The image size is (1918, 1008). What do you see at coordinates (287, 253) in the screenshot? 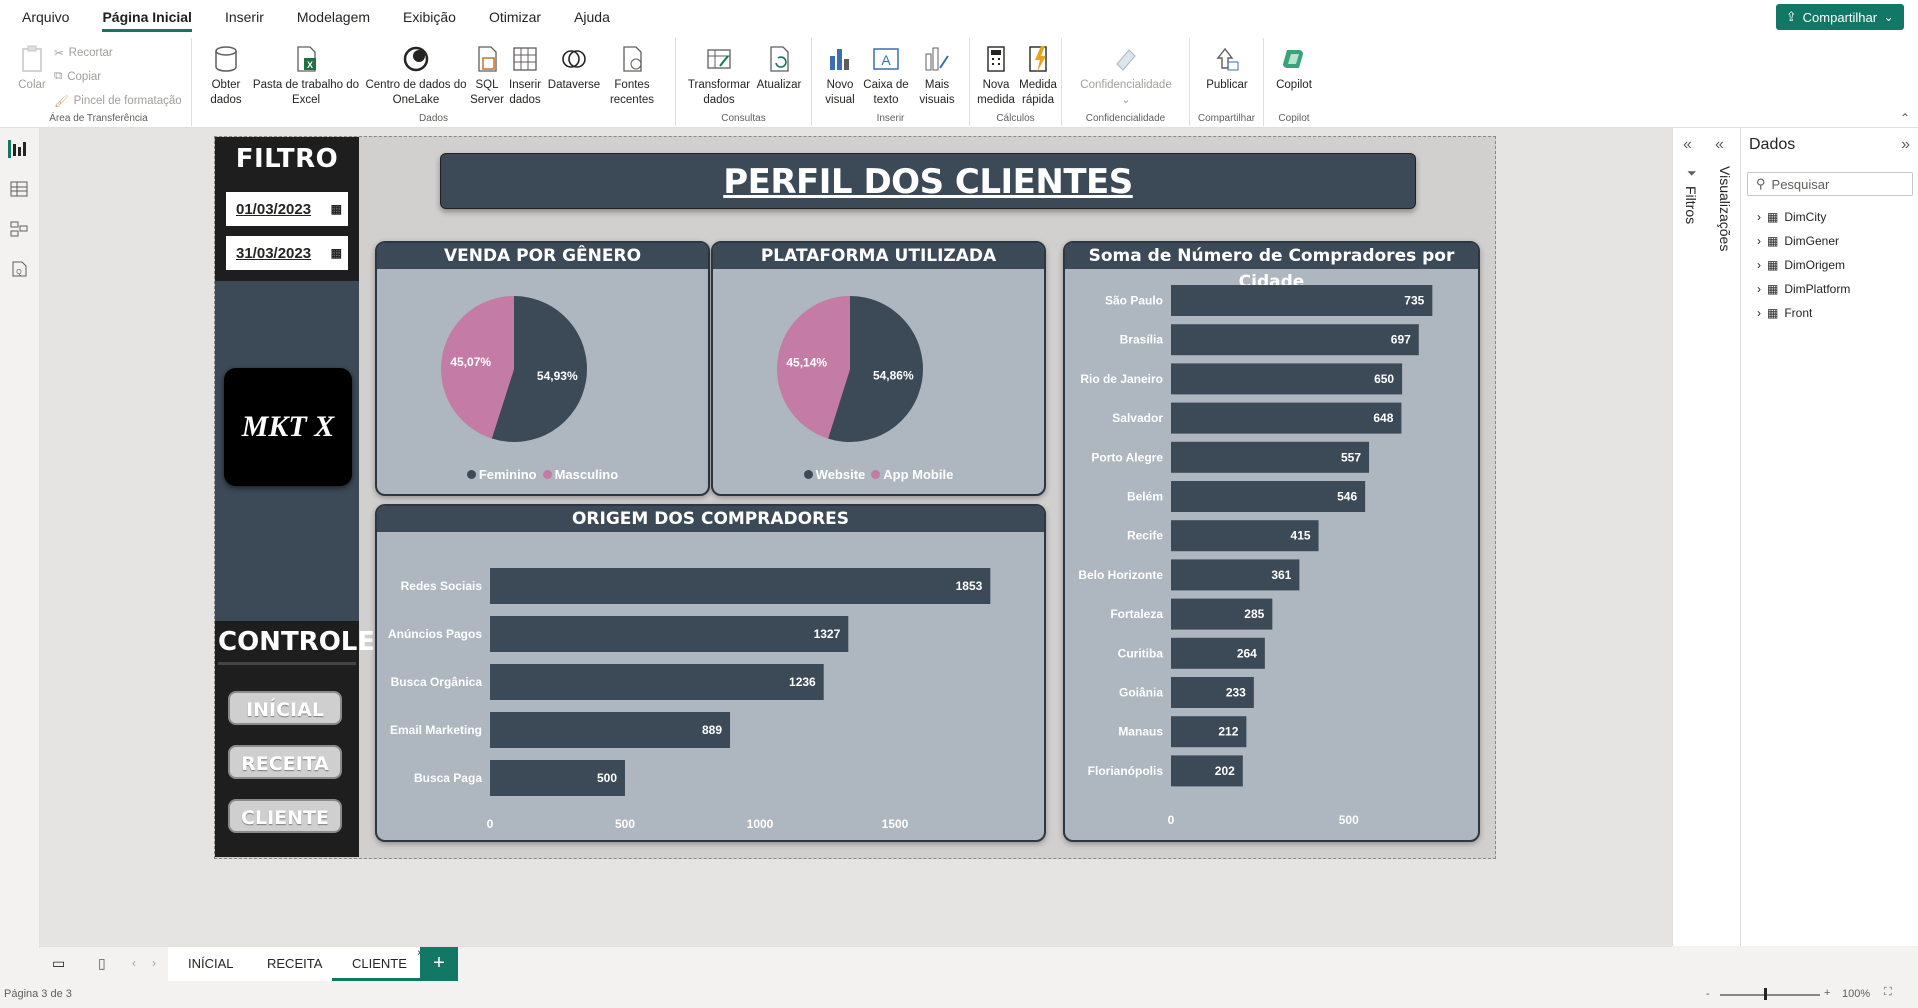
I see `date-end-field: 31/03/2023 ▦` at bounding box center [287, 253].